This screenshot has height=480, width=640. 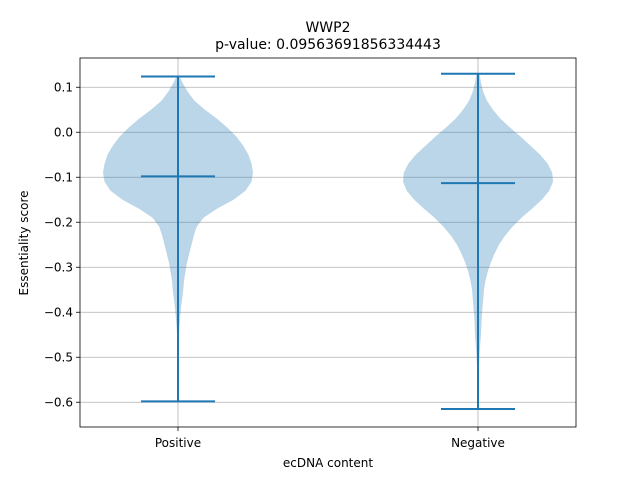 What do you see at coordinates (58, 312) in the screenshot?
I see `y-tick-label: −0.4` at bounding box center [58, 312].